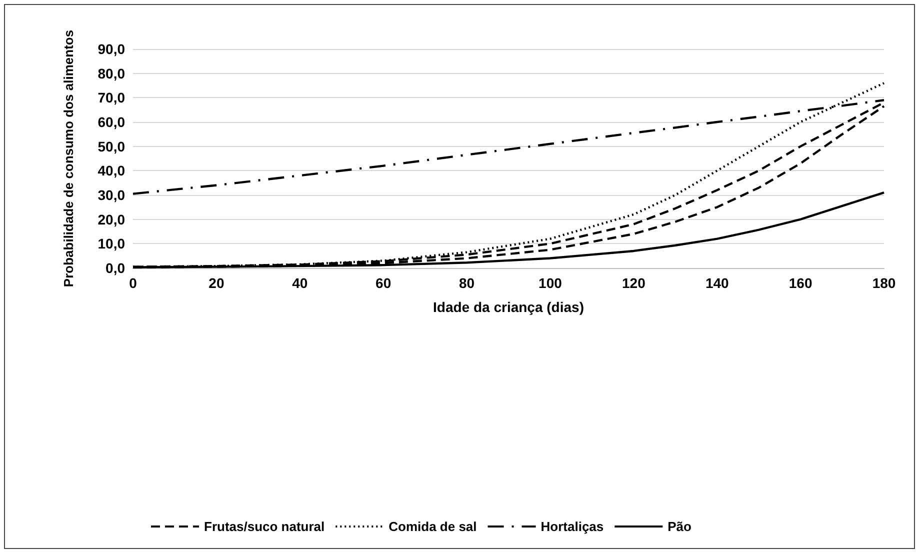 This screenshot has height=555, width=921. I want to click on y-tick-label: 30,0, so click(112, 195).